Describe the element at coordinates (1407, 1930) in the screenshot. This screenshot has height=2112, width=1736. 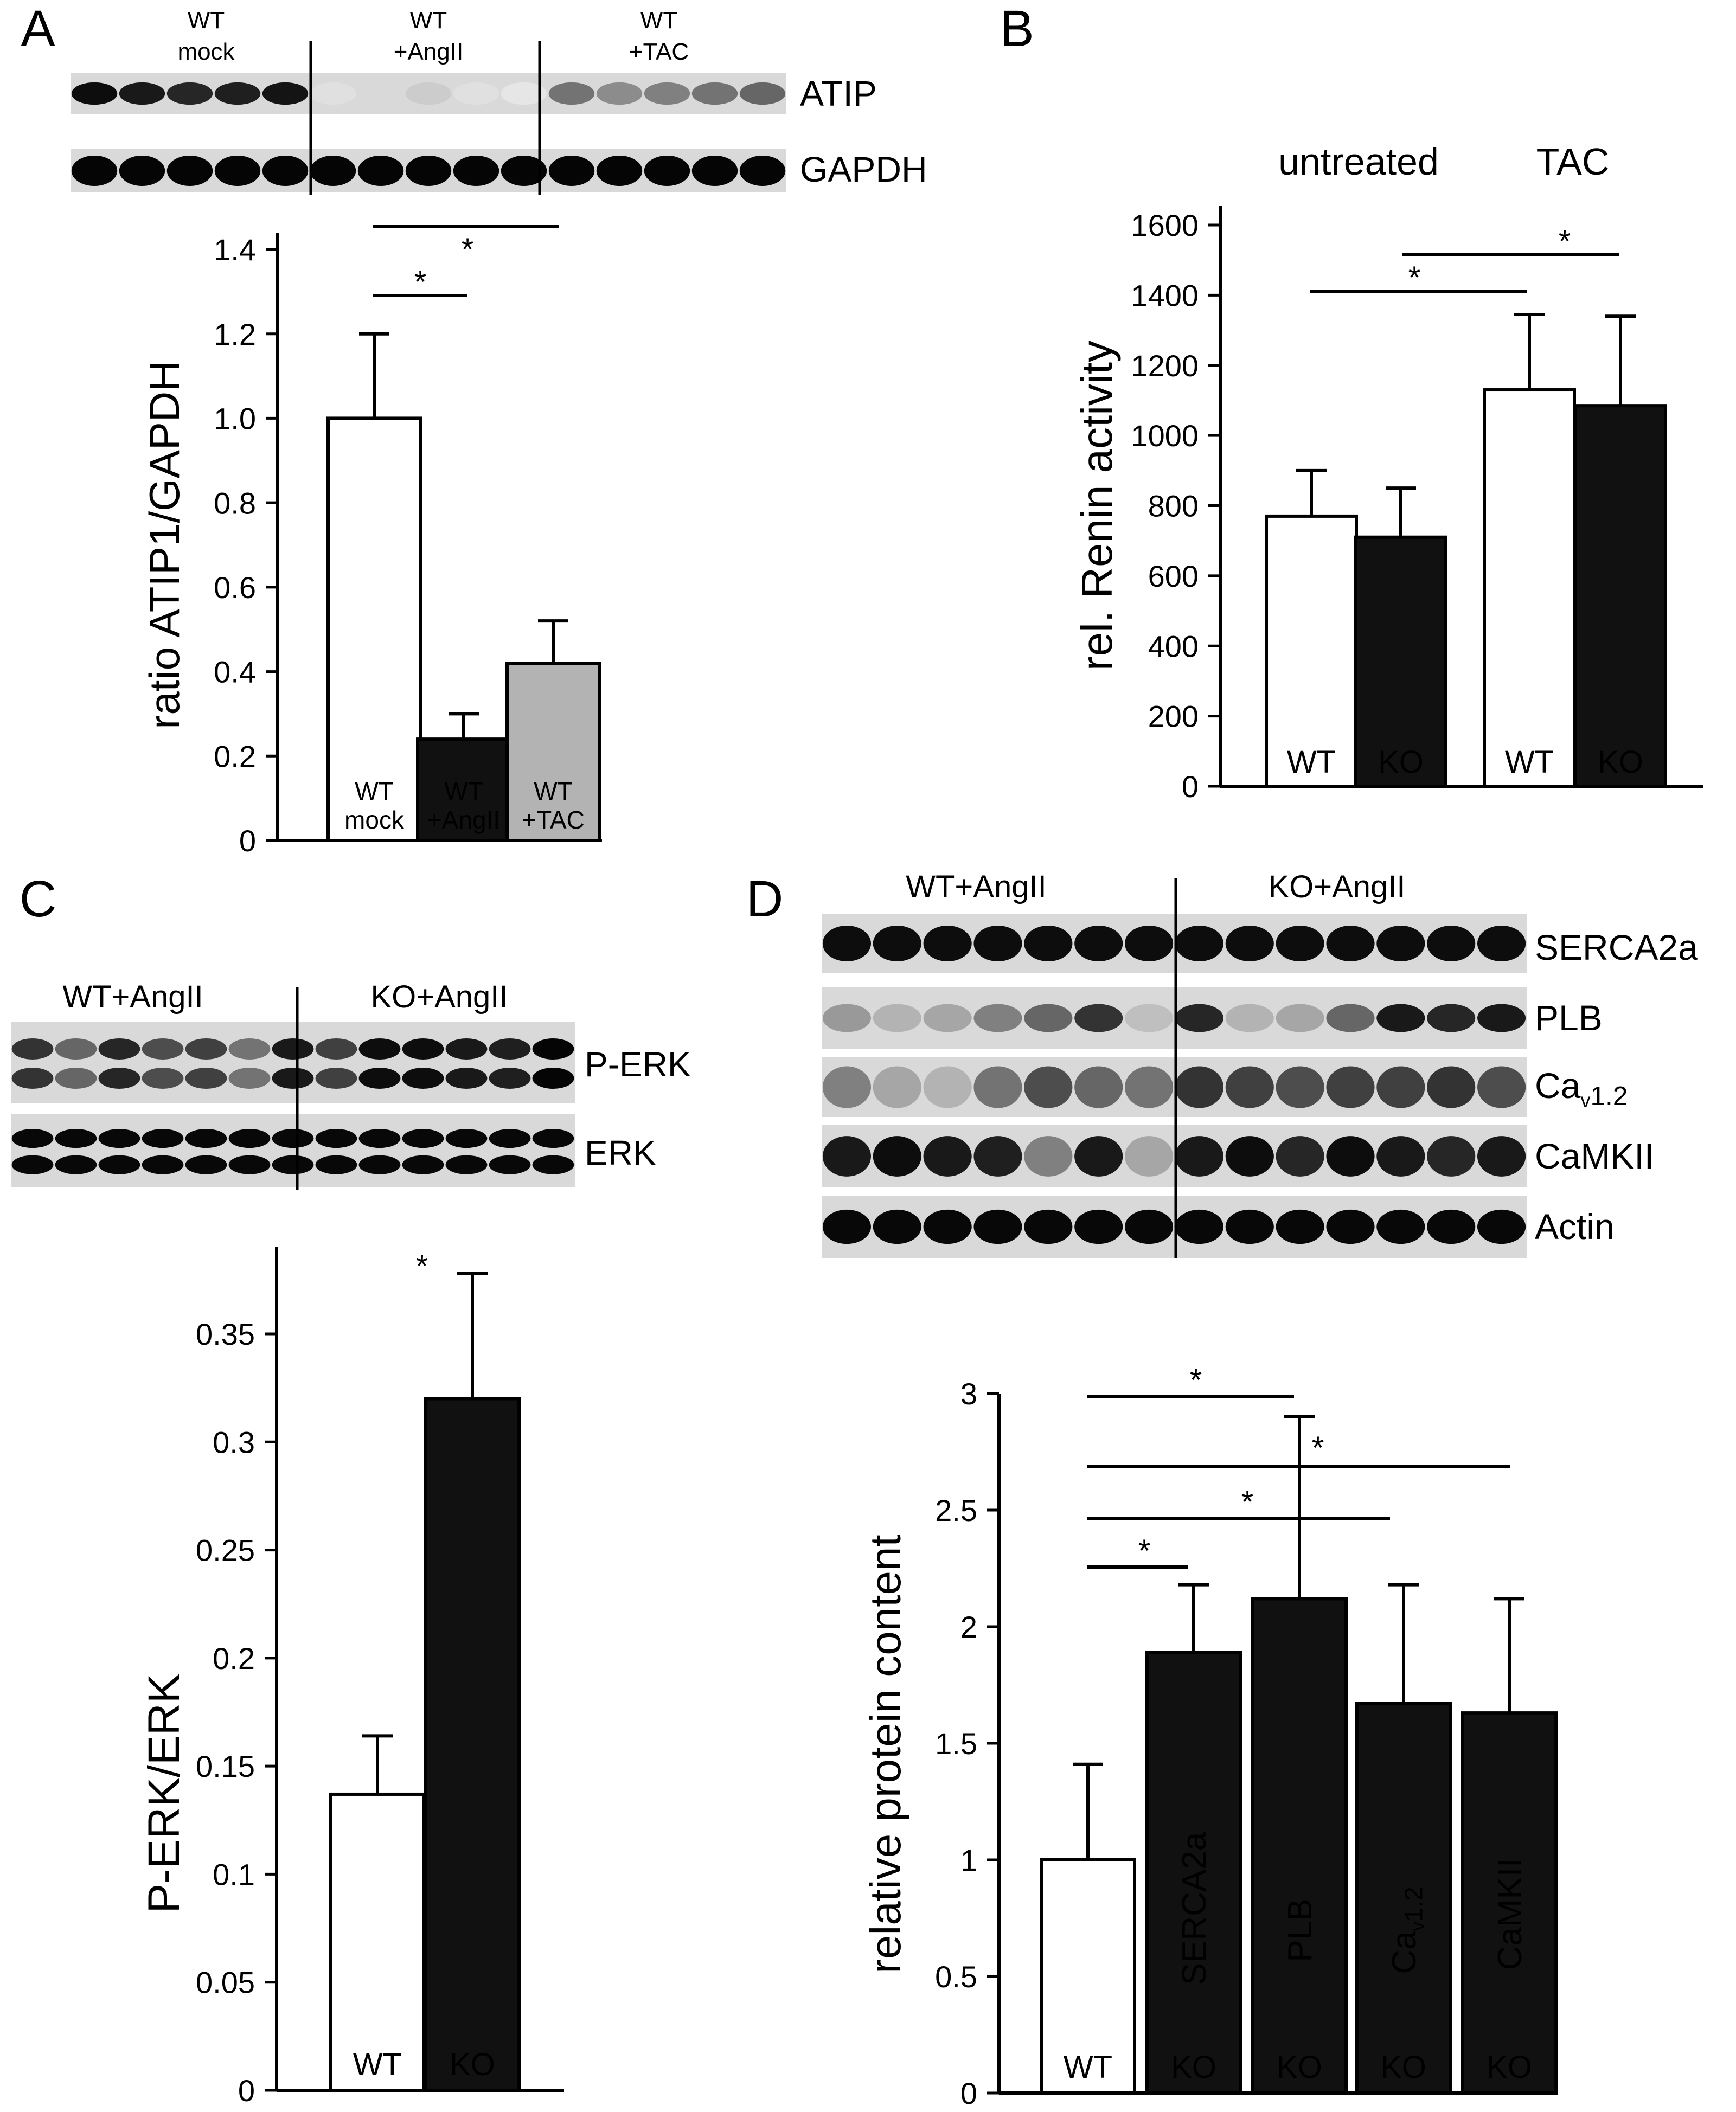
I see `bar-inner-label: Cav1.2` at that location.